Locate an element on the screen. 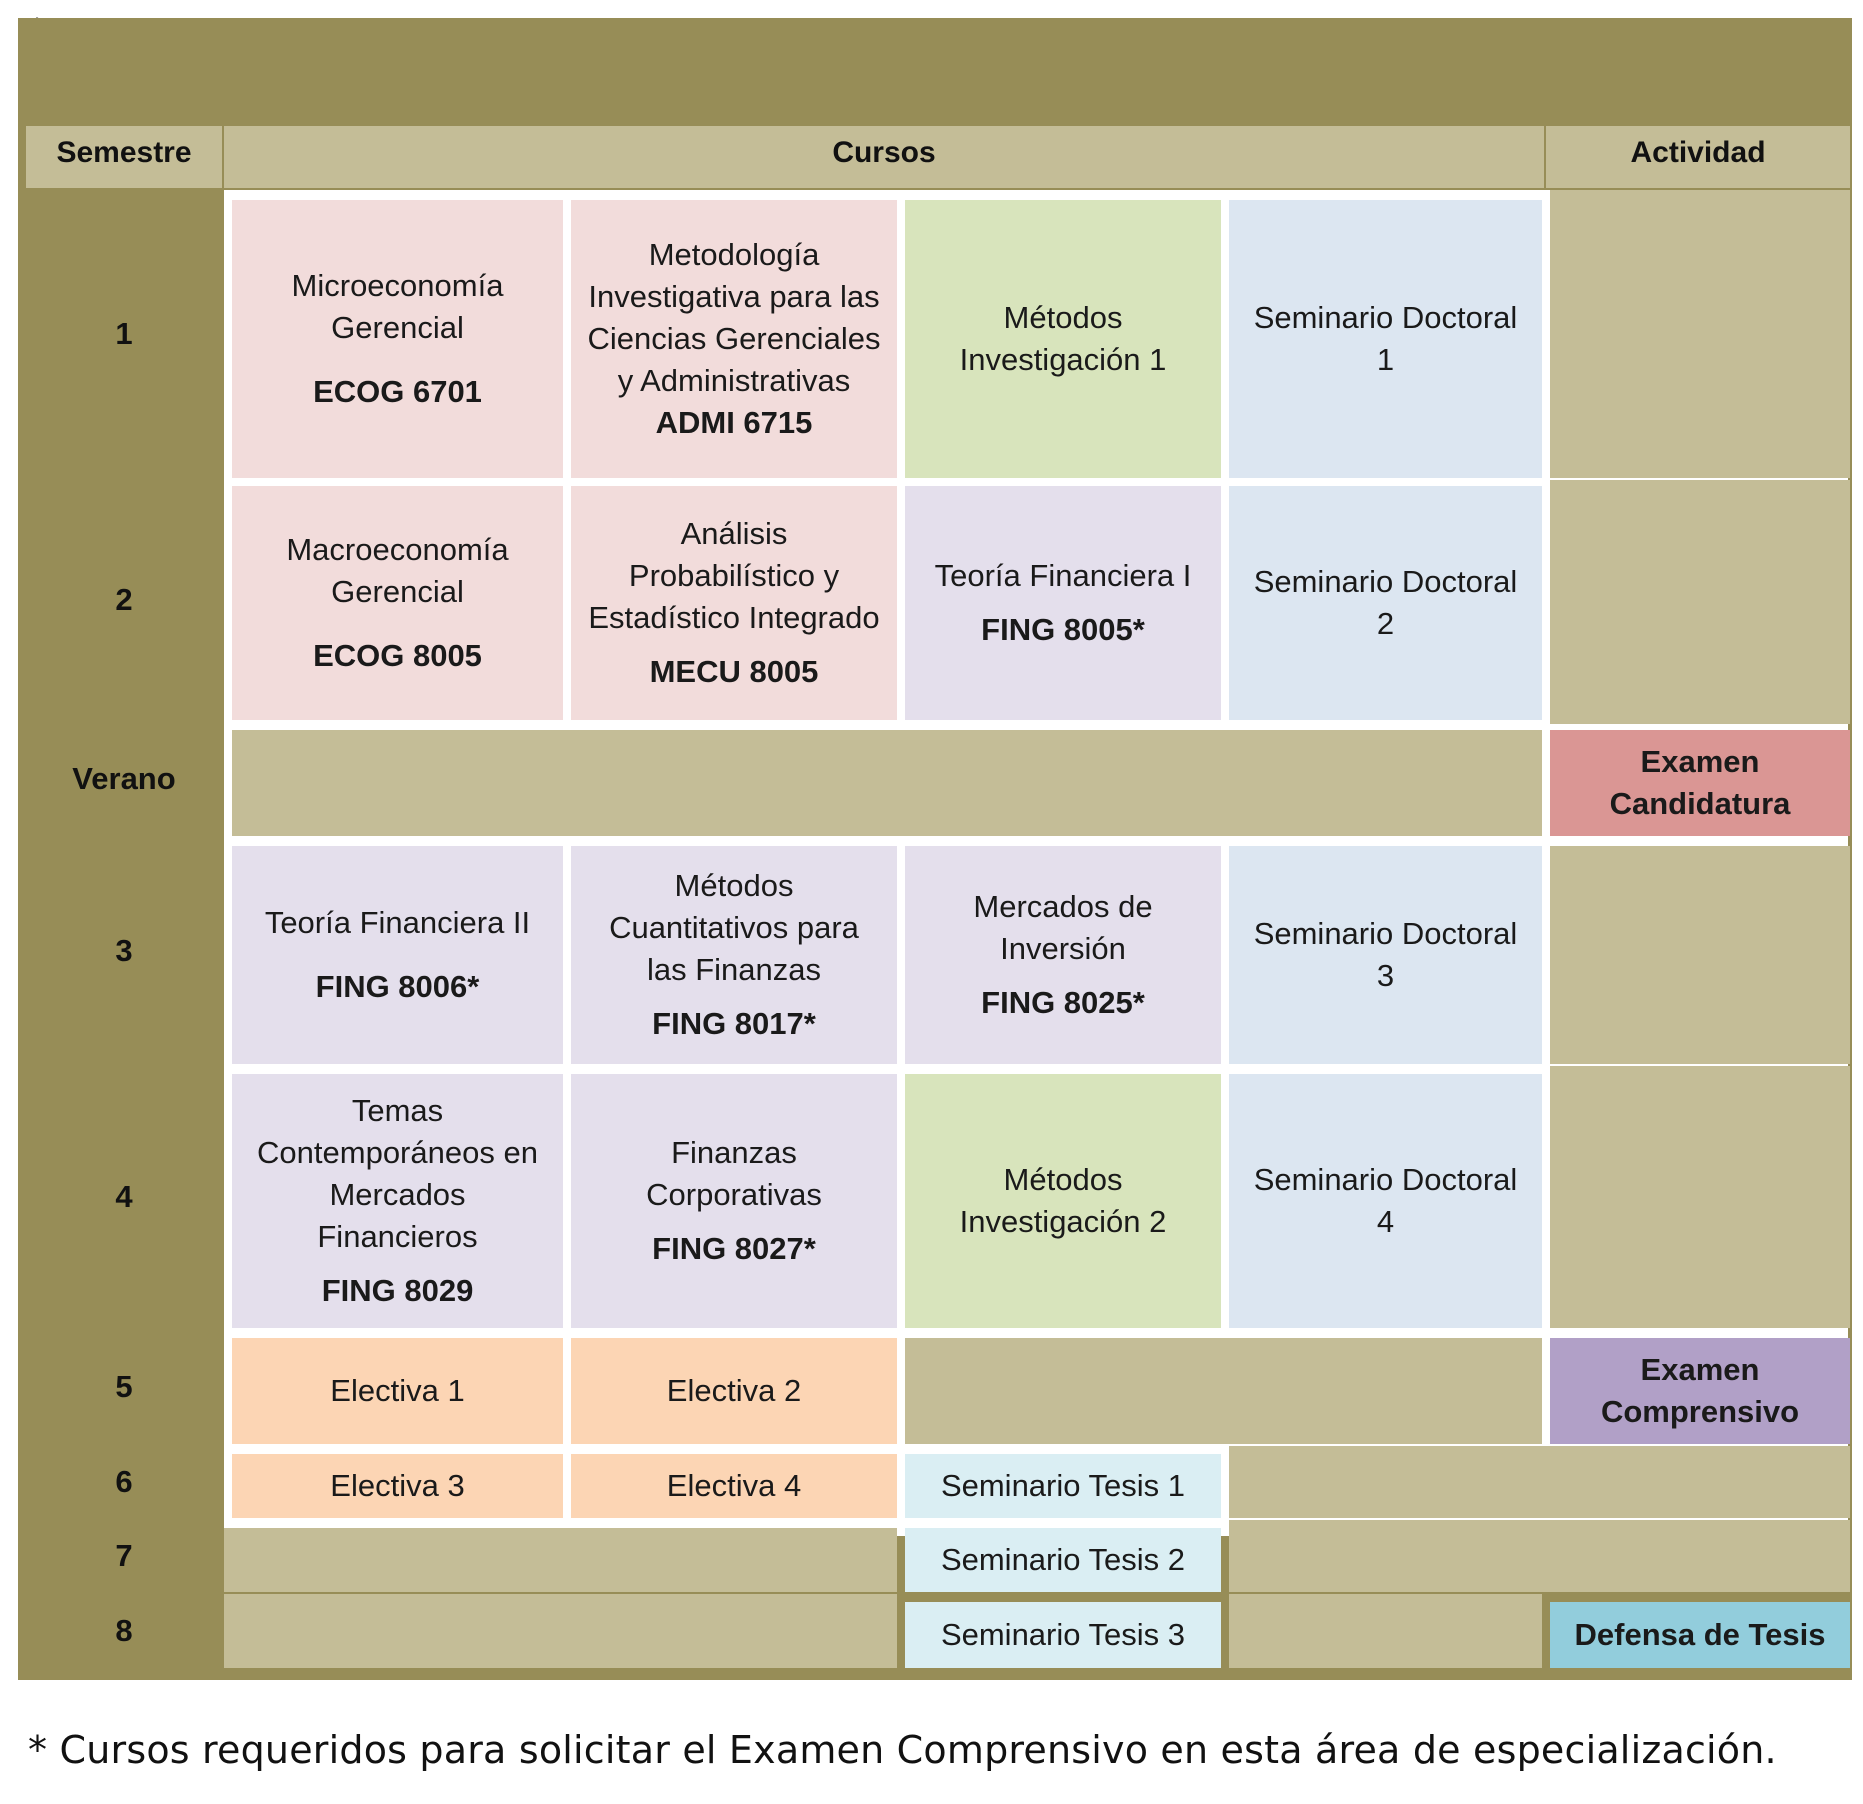  semester-label: 5 is located at coordinates (124, 1387).